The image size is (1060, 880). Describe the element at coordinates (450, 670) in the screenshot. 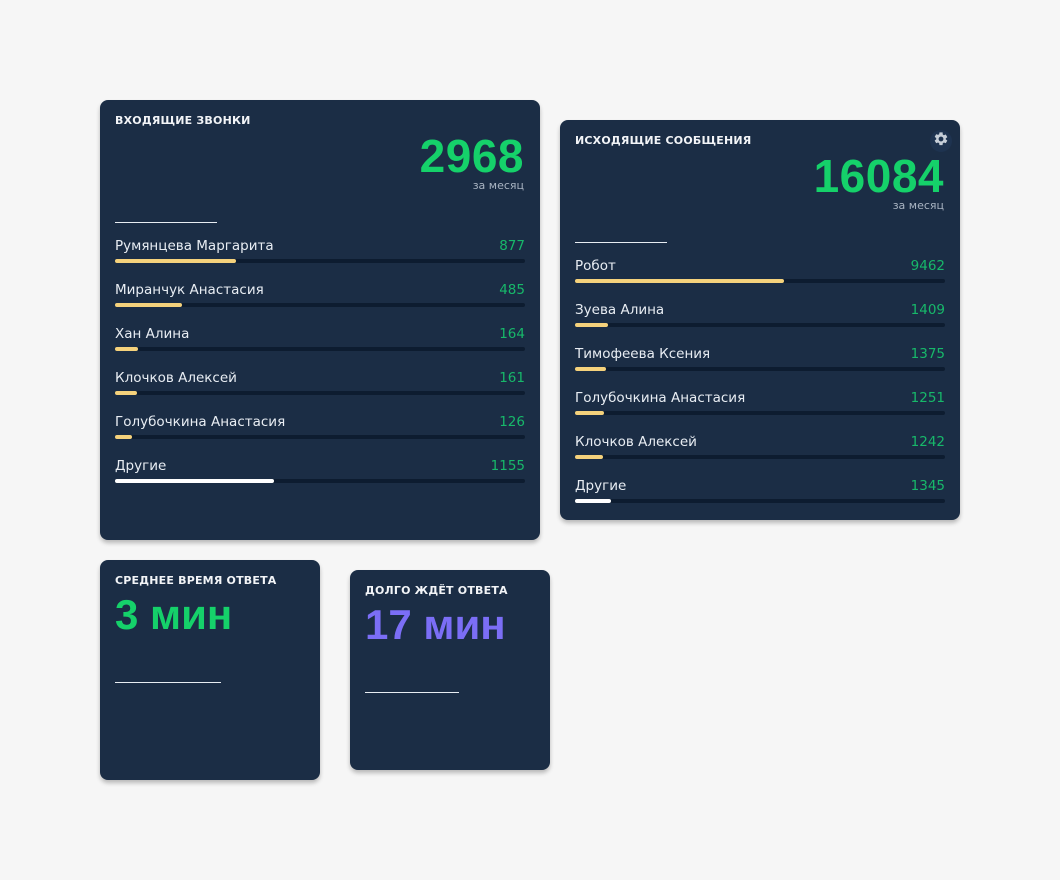

I see `long-wait-card: Долго ждёт ответа 17 мин` at that location.